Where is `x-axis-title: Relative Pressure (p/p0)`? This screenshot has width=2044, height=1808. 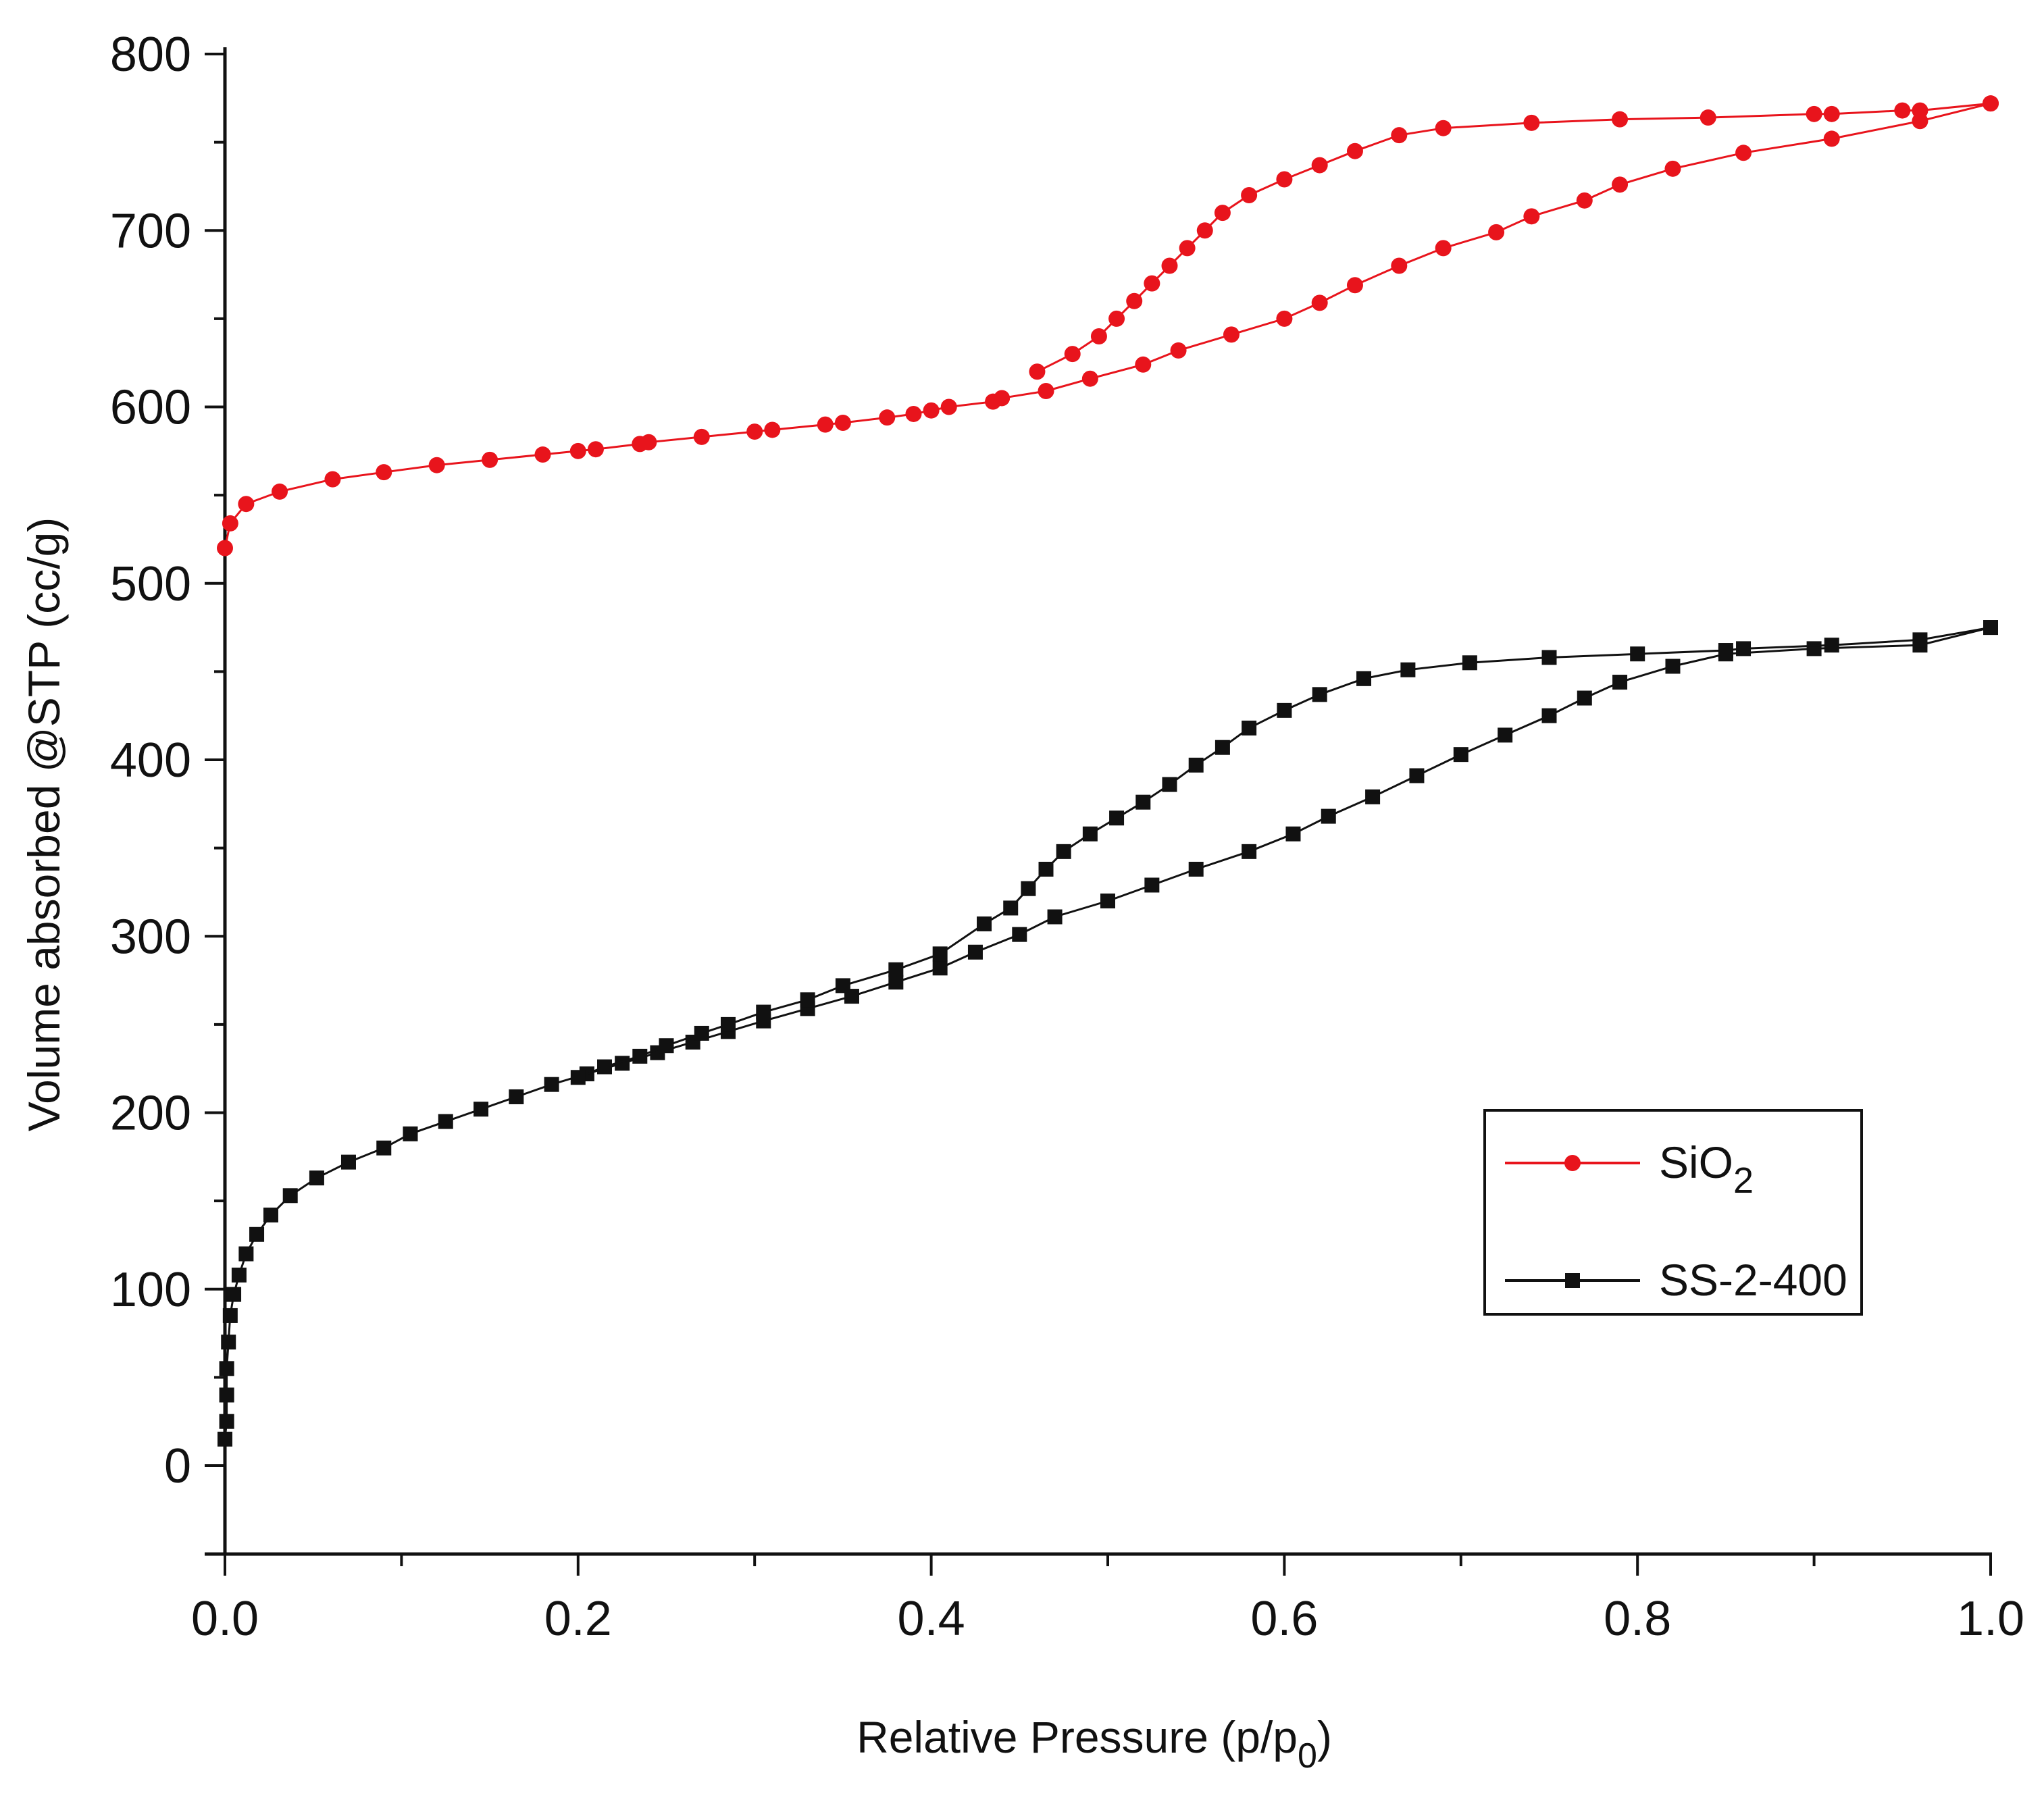 x-axis-title: Relative Pressure (p/p0) is located at coordinates (1094, 1744).